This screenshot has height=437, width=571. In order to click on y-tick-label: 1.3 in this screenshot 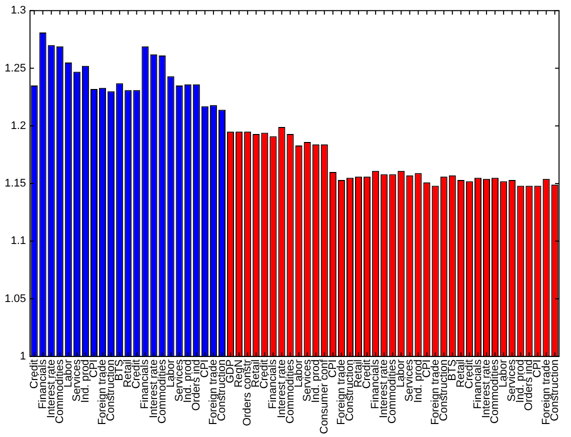, I will do `click(18, 10)`.